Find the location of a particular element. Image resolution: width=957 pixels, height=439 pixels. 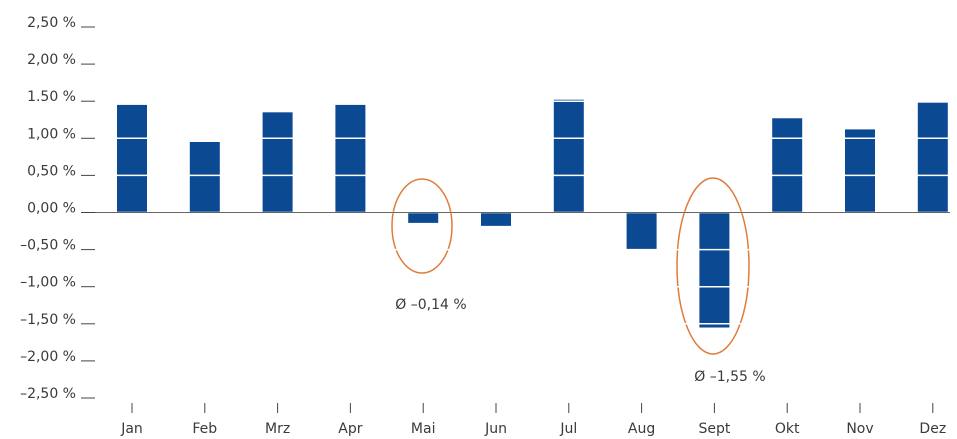

x-tick-label: Mrz is located at coordinates (277, 429).